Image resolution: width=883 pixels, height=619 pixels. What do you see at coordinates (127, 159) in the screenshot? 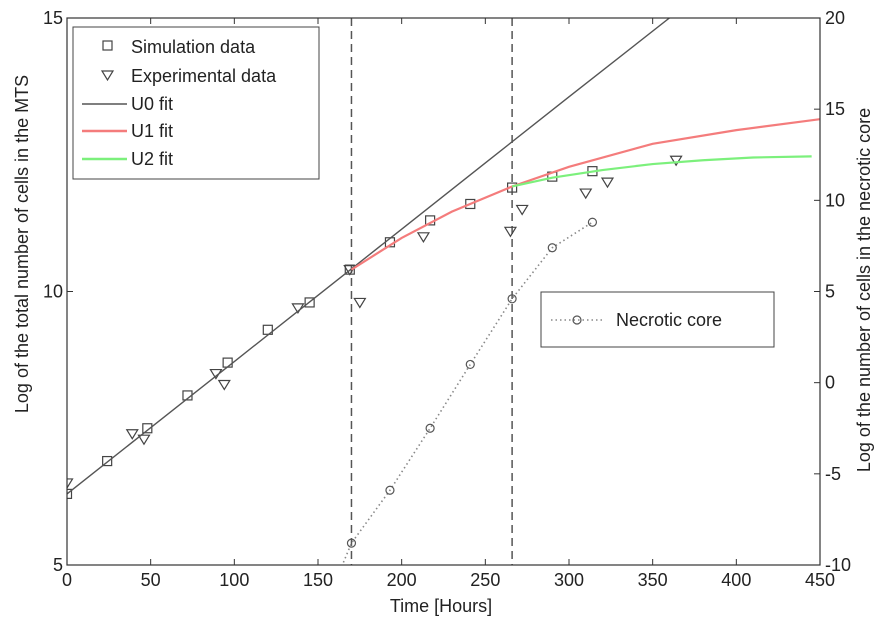
I see `legend-item-u2: U2 fit` at bounding box center [127, 159].